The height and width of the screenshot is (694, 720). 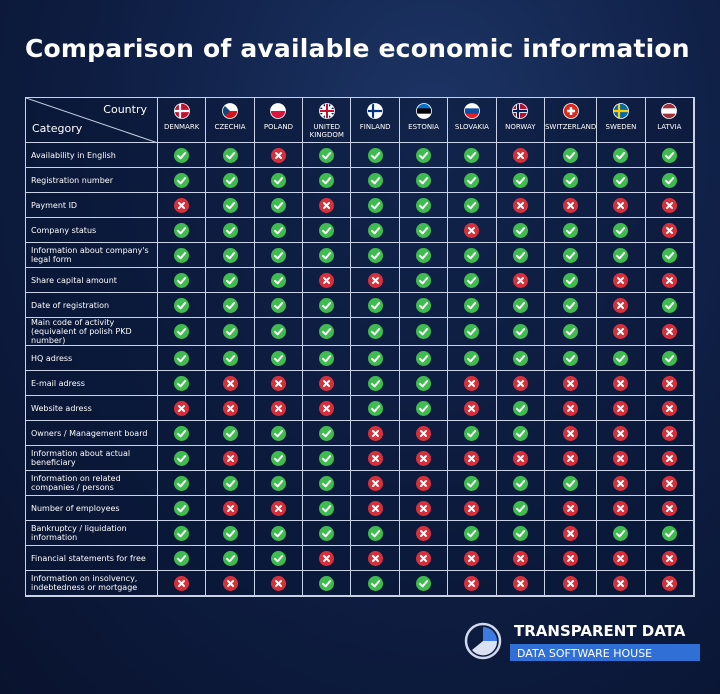 I want to click on category: Website adress, so click(x=92, y=408).